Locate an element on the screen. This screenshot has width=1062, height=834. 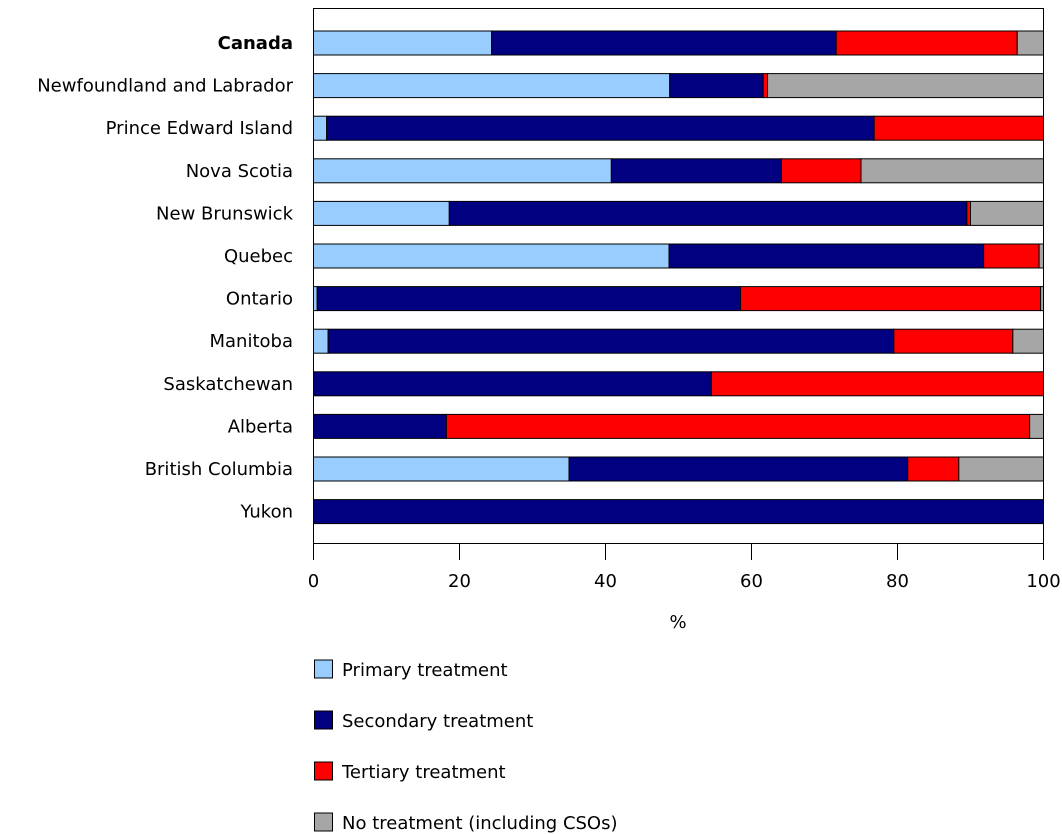
category-label: Prince Edward Island is located at coordinates (199, 128).